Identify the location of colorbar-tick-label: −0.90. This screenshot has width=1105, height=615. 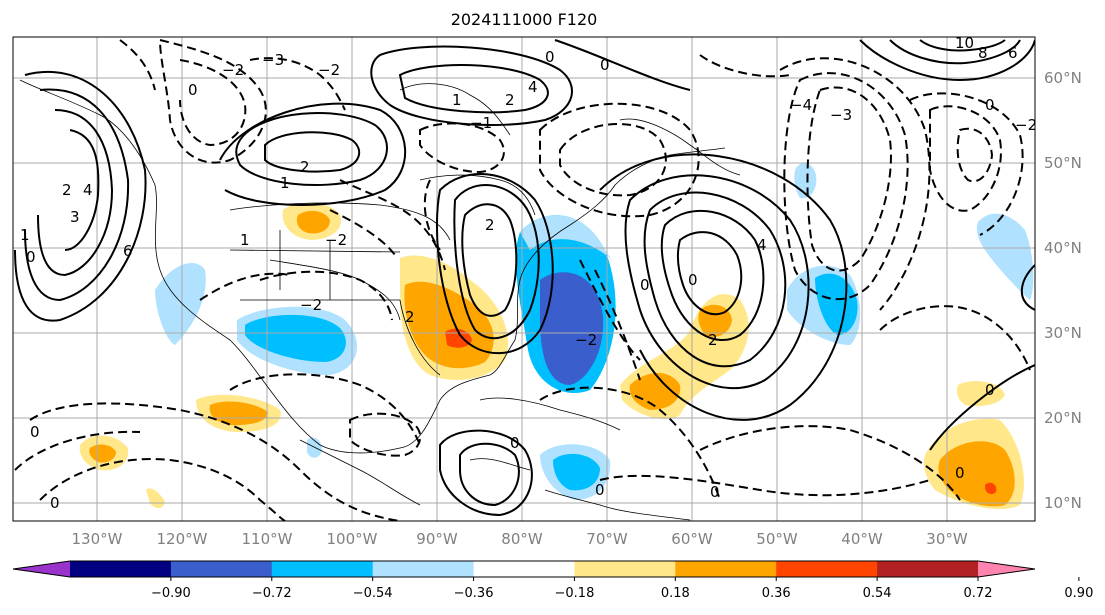
(171, 593).